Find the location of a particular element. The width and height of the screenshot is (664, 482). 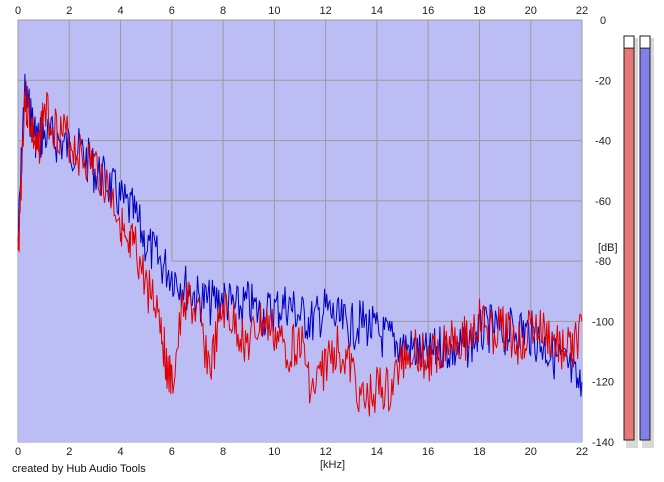

frequency-tick-label-bottom: 8 is located at coordinates (223, 452).